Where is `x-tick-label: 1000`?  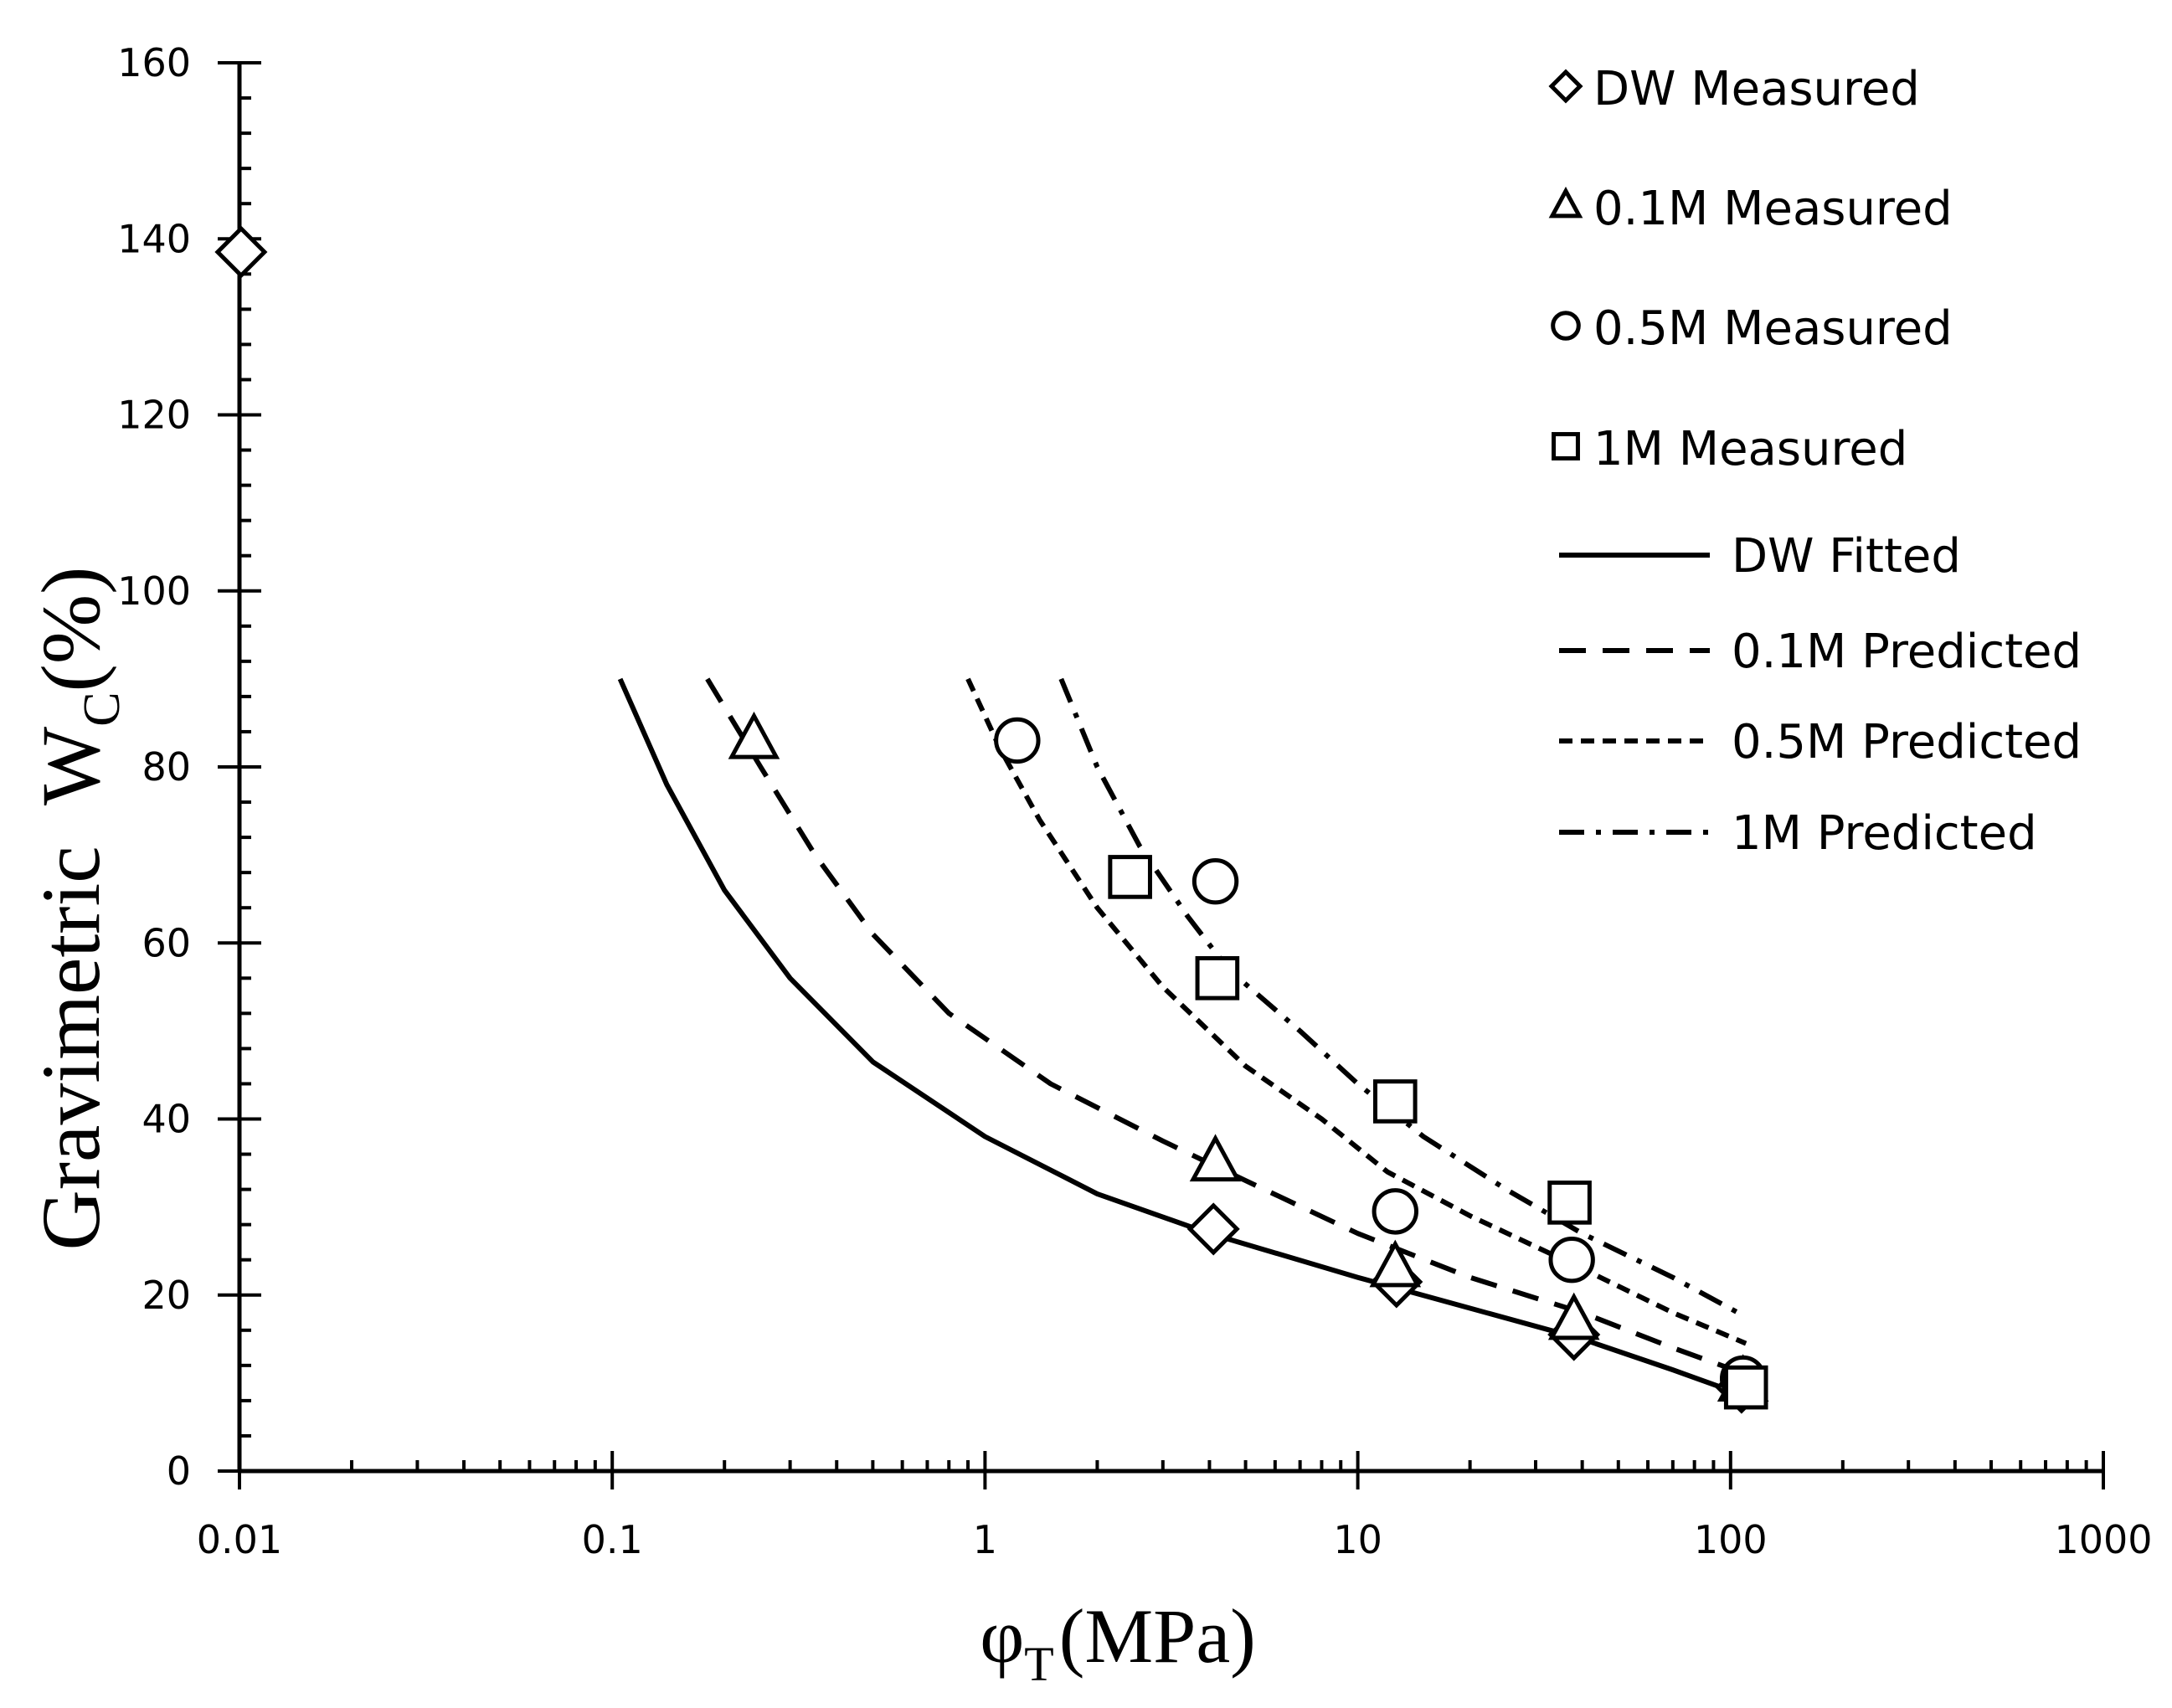 x-tick-label: 1000 is located at coordinates (2103, 1539).